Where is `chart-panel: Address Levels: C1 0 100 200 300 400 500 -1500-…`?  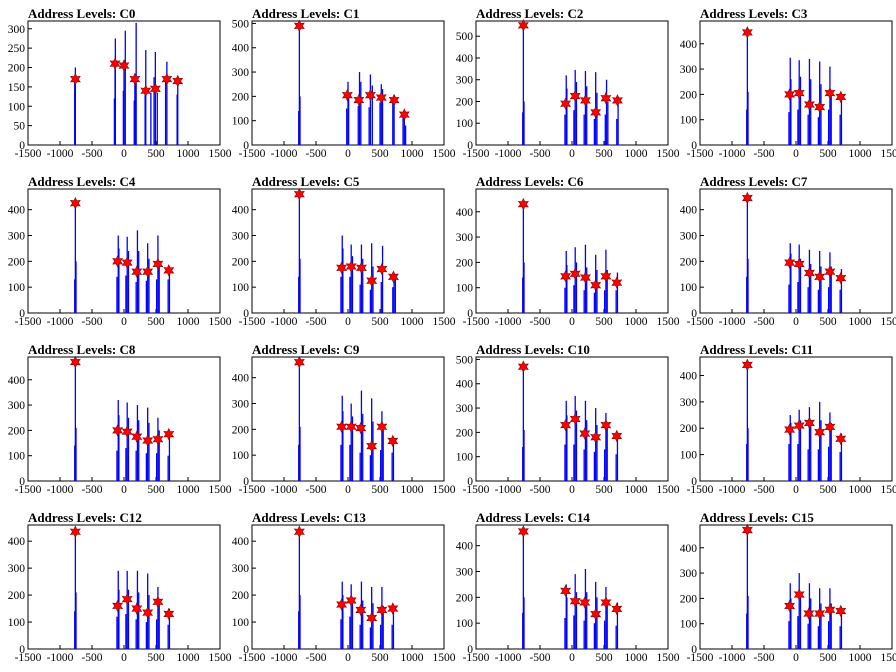 chart-panel: Address Levels: C1 0 100 200 300 400 500 -1500-… is located at coordinates (340, 84).